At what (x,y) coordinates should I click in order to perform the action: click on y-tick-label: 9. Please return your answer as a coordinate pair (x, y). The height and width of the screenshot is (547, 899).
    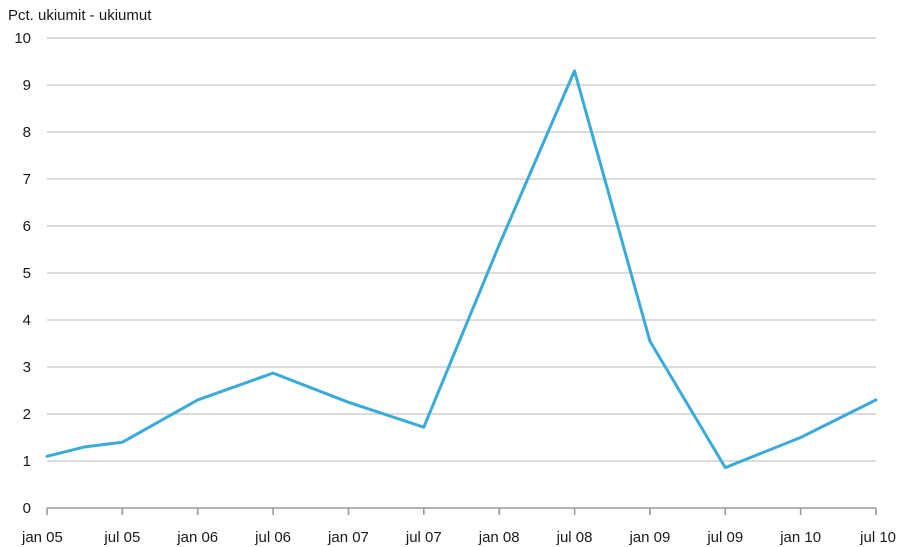
    Looking at the image, I should click on (27, 85).